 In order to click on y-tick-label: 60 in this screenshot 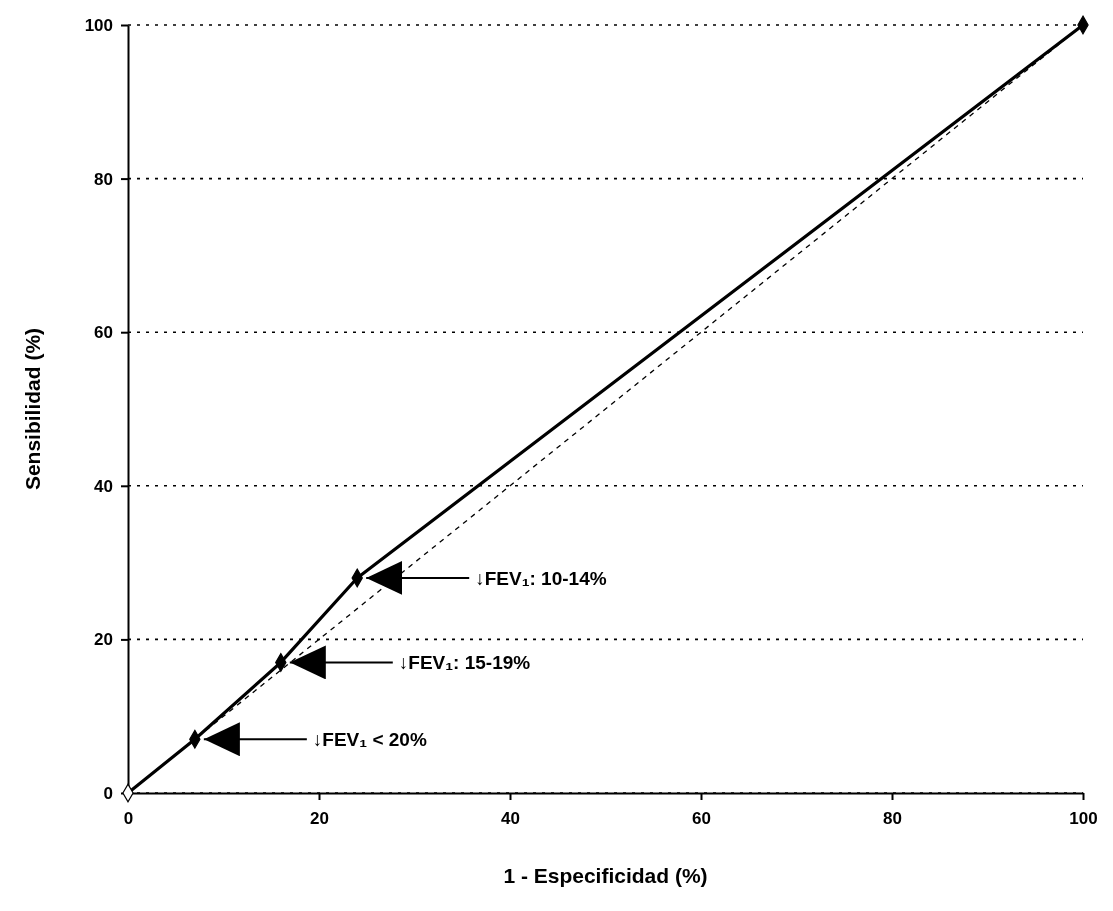, I will do `click(103, 333)`.